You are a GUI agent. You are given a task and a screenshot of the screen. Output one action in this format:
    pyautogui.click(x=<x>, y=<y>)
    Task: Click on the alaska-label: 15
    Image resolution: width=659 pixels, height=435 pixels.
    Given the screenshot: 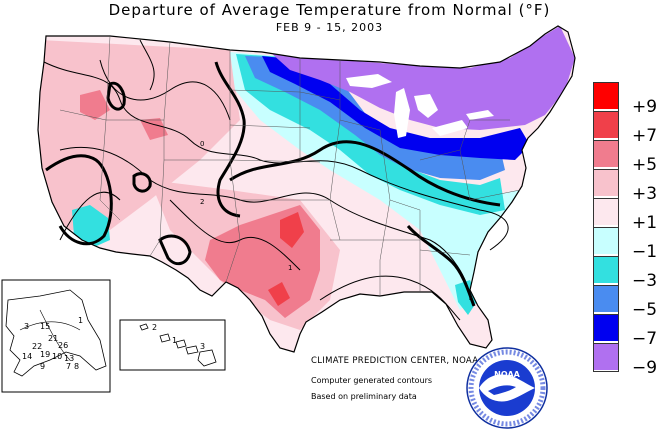 What is the action you would take?
    pyautogui.click(x=45, y=326)
    